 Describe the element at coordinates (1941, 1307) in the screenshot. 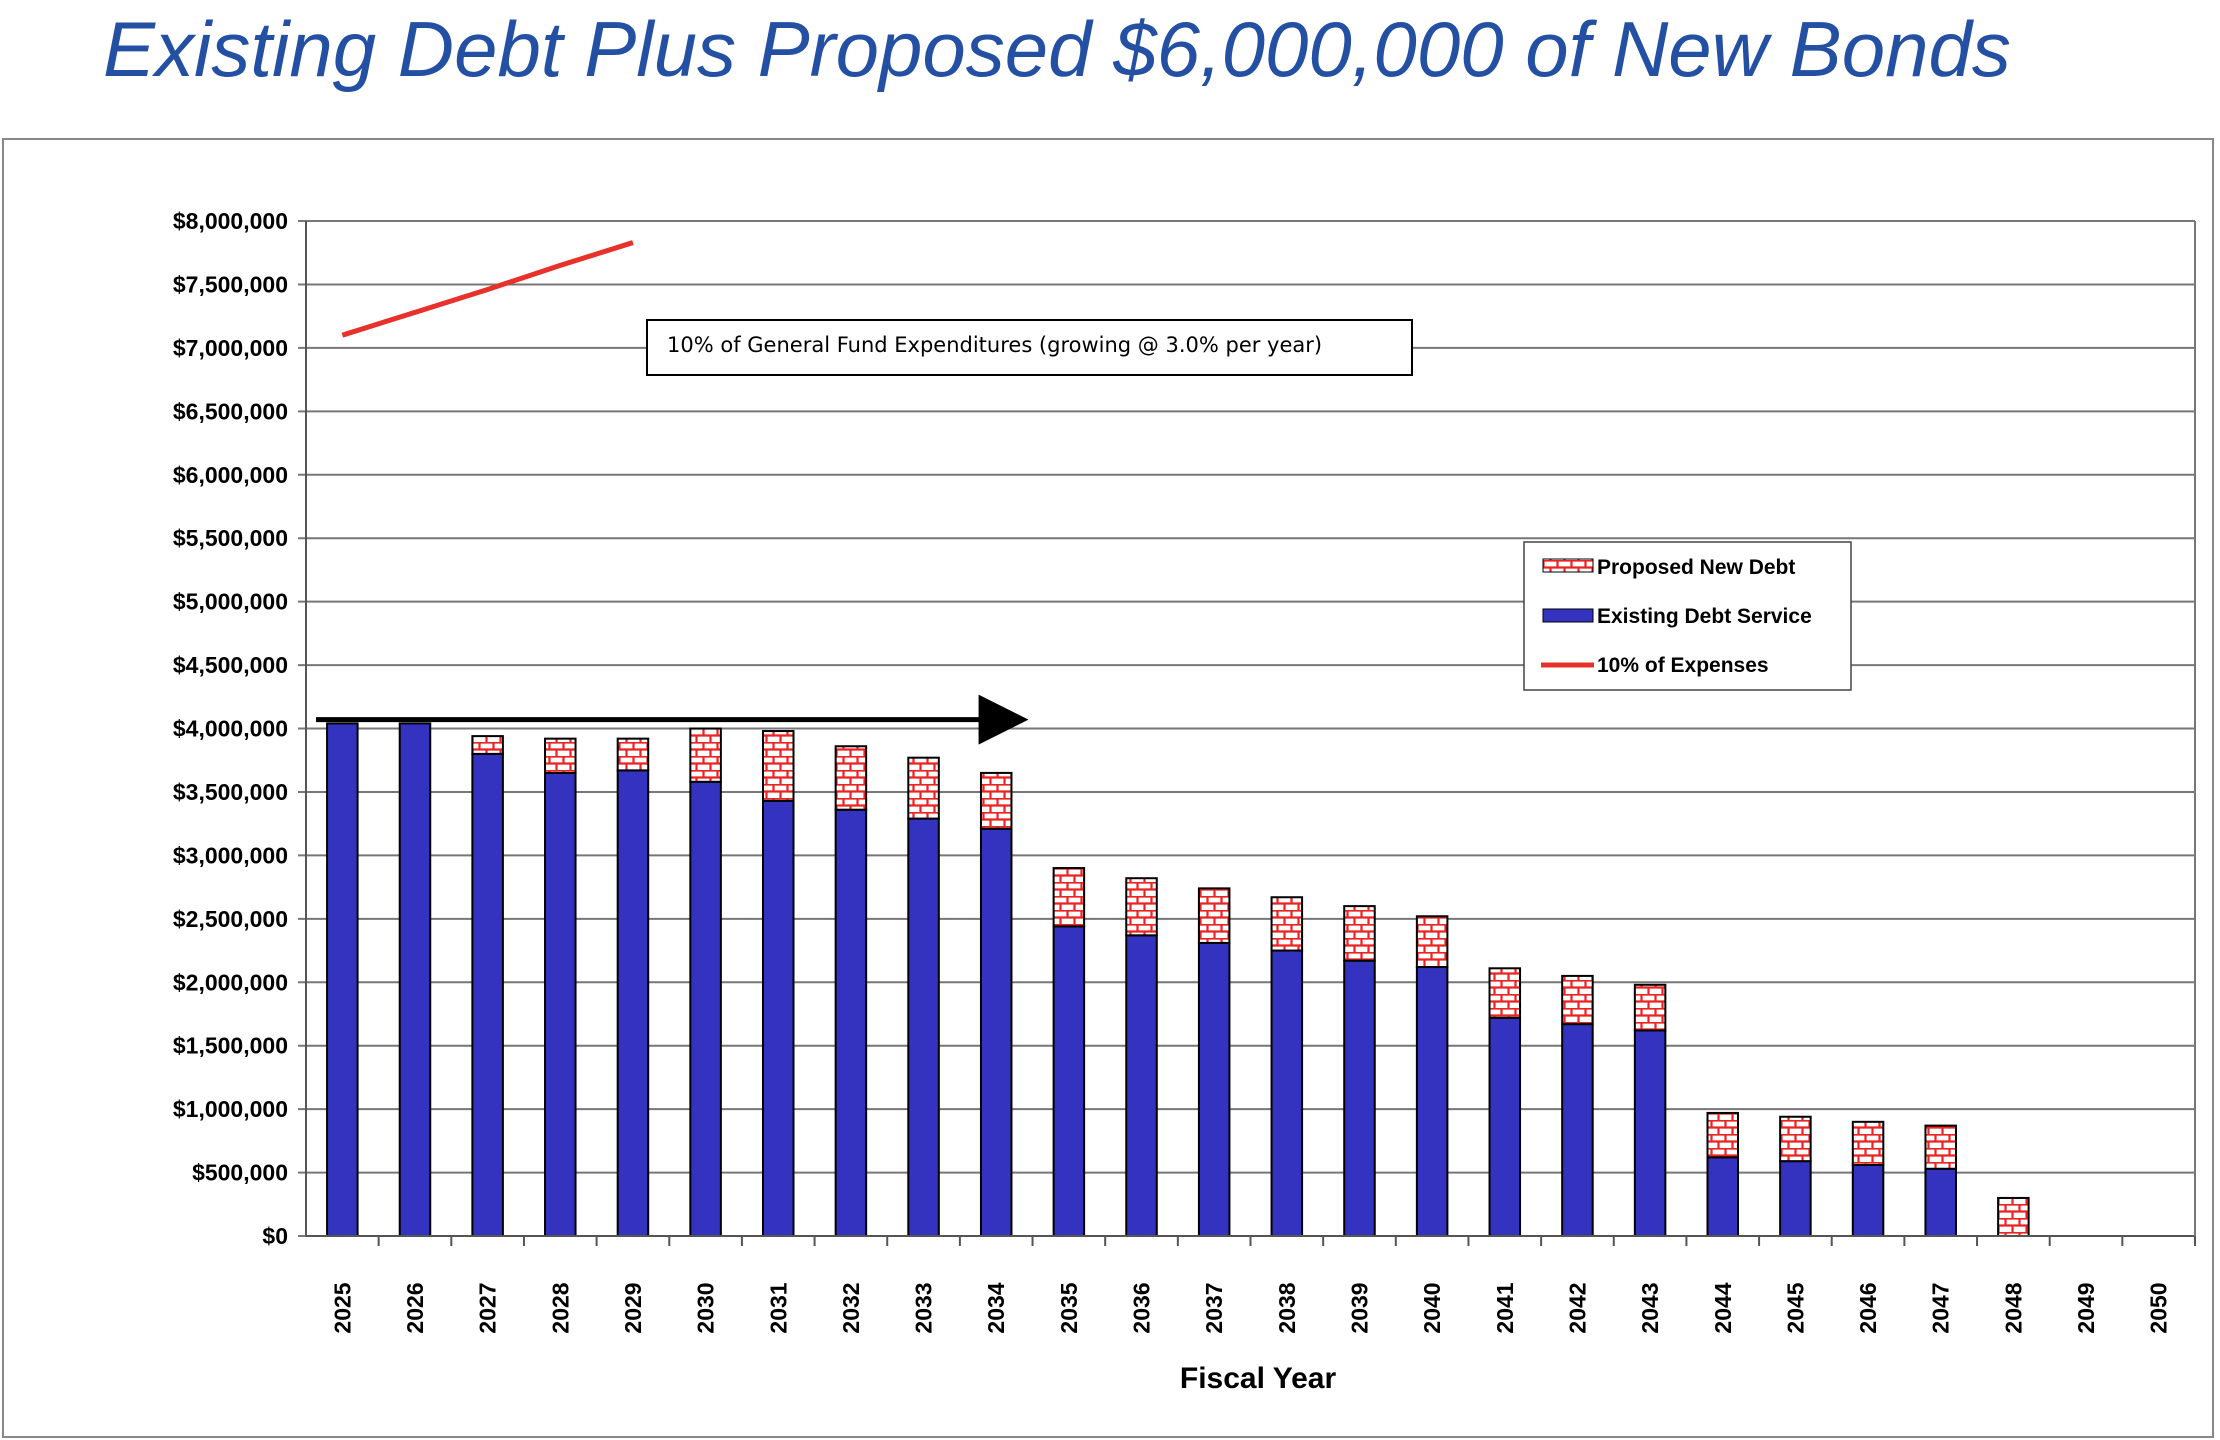

I see `x-tick-label: 2047` at that location.